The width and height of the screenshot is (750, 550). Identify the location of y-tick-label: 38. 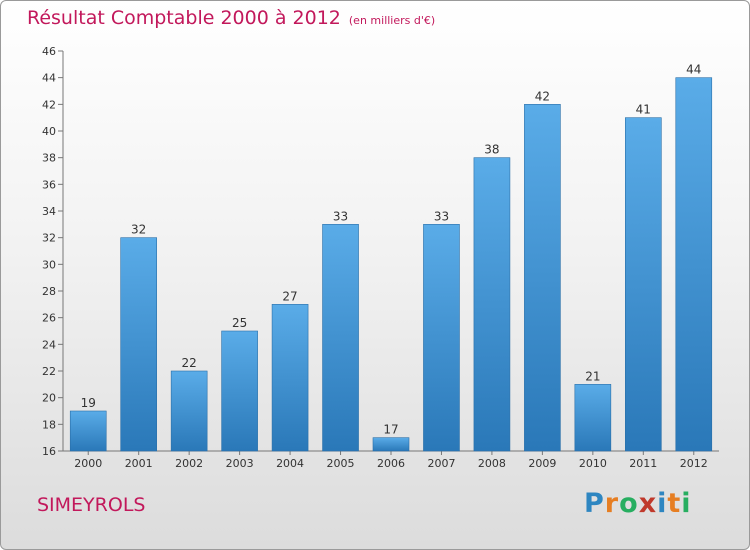
(49, 158).